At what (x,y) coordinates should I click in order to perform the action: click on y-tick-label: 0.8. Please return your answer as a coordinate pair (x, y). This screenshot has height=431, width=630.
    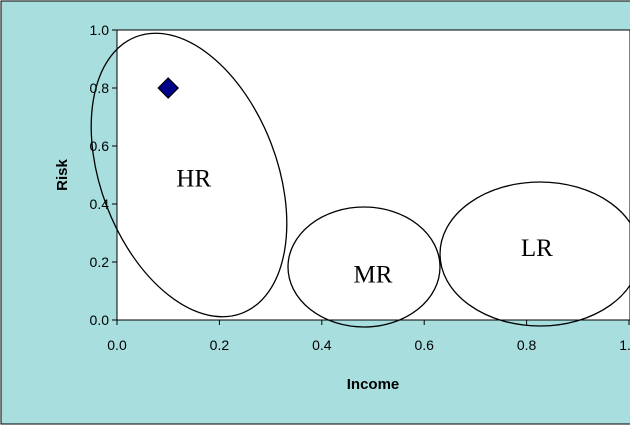
    Looking at the image, I should click on (100, 88).